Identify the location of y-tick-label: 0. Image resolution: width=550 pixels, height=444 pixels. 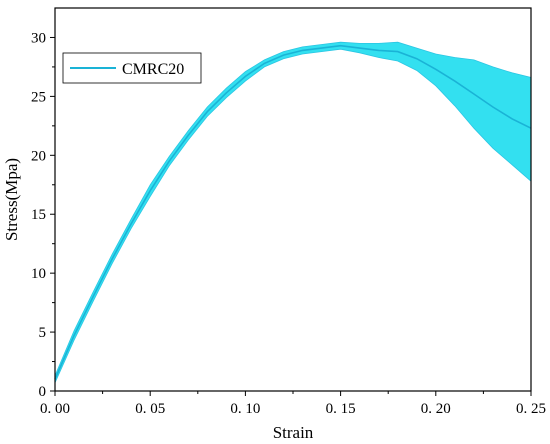
(43, 392).